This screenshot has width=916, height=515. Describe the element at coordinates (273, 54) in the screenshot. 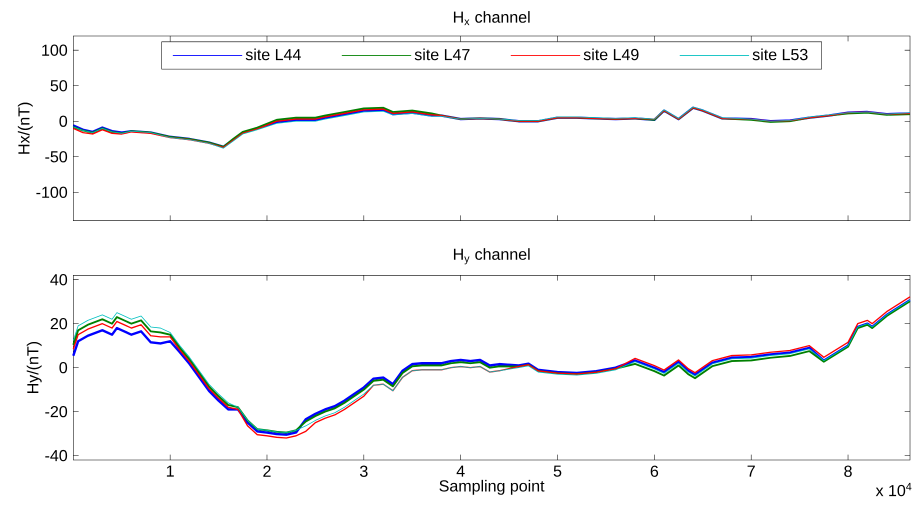

I see `legend-label: site L44` at that location.